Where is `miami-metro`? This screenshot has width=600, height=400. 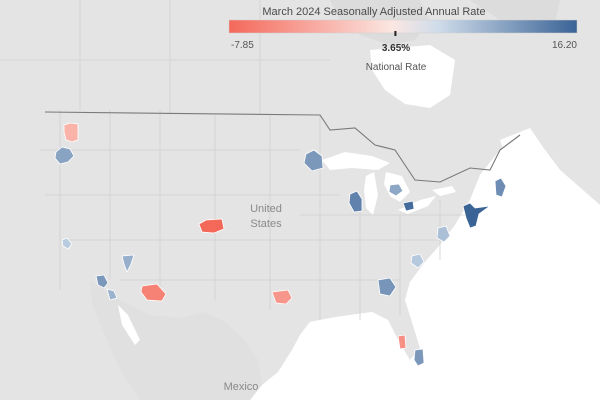 miami-metro is located at coordinates (419, 357).